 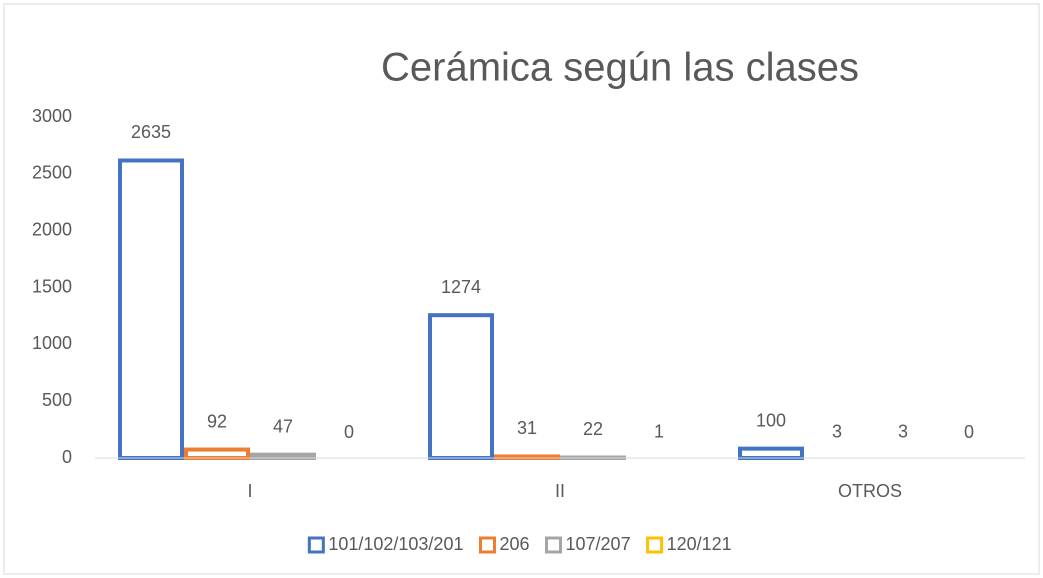 I want to click on data-label: 22, so click(x=593, y=429).